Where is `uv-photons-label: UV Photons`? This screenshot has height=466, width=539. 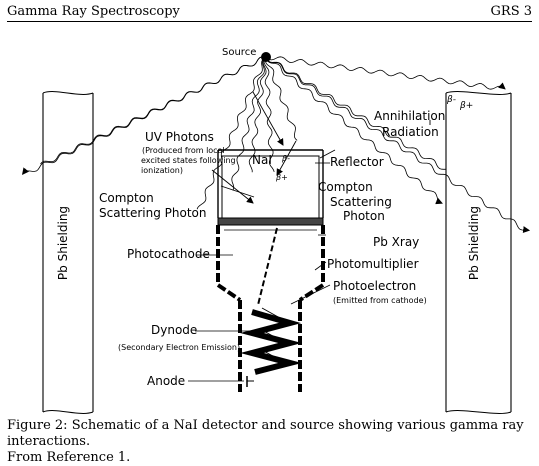
uv-photons-label: UV Photons is located at coordinates (179, 137).